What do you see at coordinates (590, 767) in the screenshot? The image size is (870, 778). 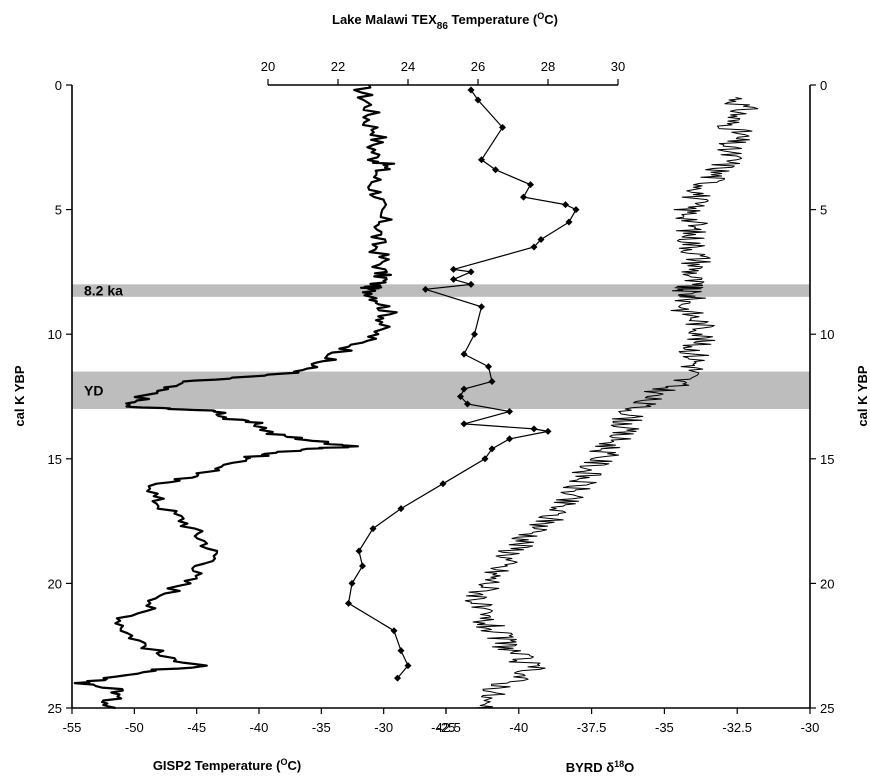 I see `byrd-axis-title-main: BYRD δ` at bounding box center [590, 767].